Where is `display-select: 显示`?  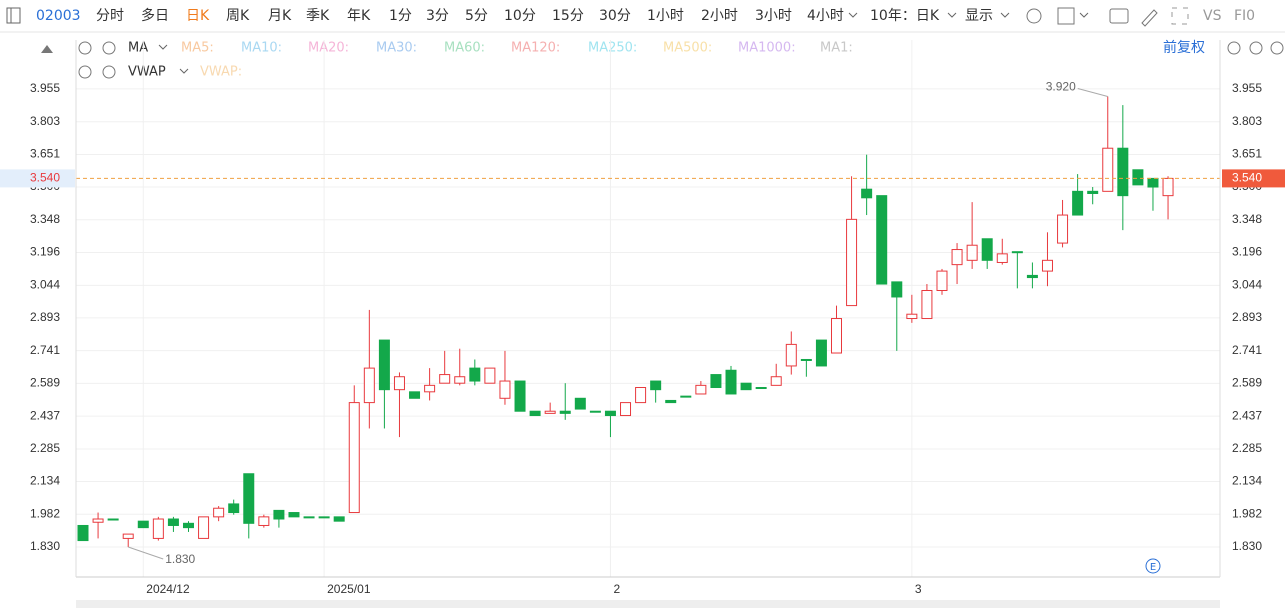
display-select: 显示 is located at coordinates (979, 16).